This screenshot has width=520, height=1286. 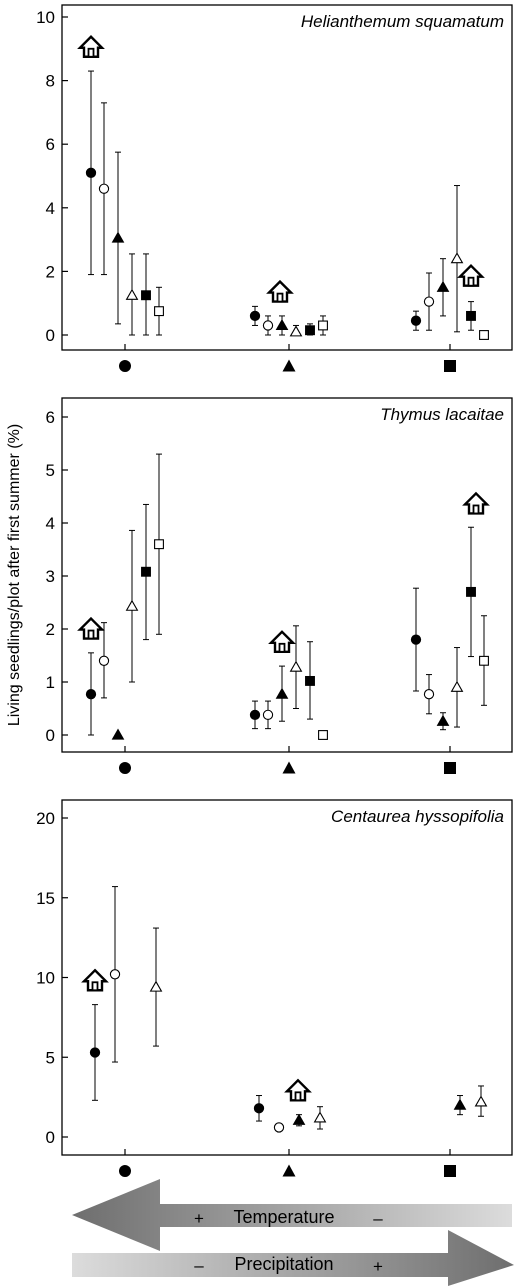 What do you see at coordinates (199, 1218) in the screenshot?
I see `temperature-high-sign: +` at bounding box center [199, 1218].